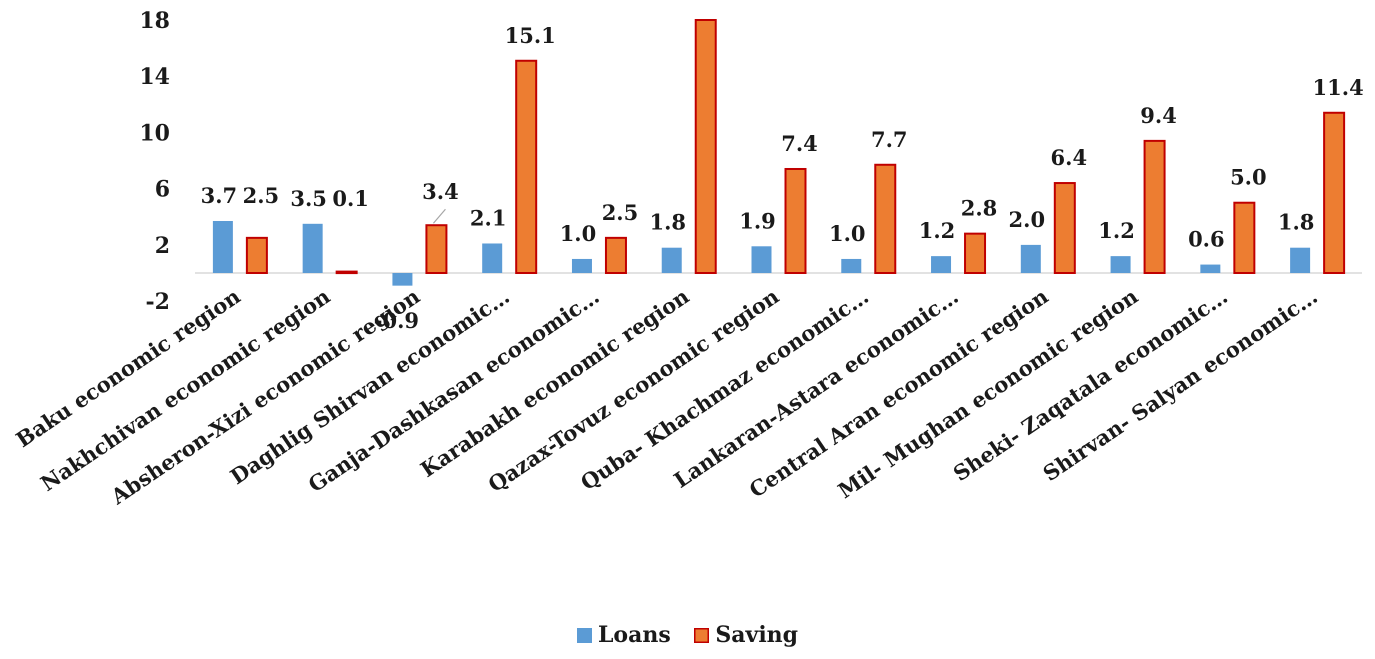 This screenshot has width=1375, height=659. What do you see at coordinates (1248, 177) in the screenshot?
I see `saving-data-label: 5.0` at bounding box center [1248, 177].